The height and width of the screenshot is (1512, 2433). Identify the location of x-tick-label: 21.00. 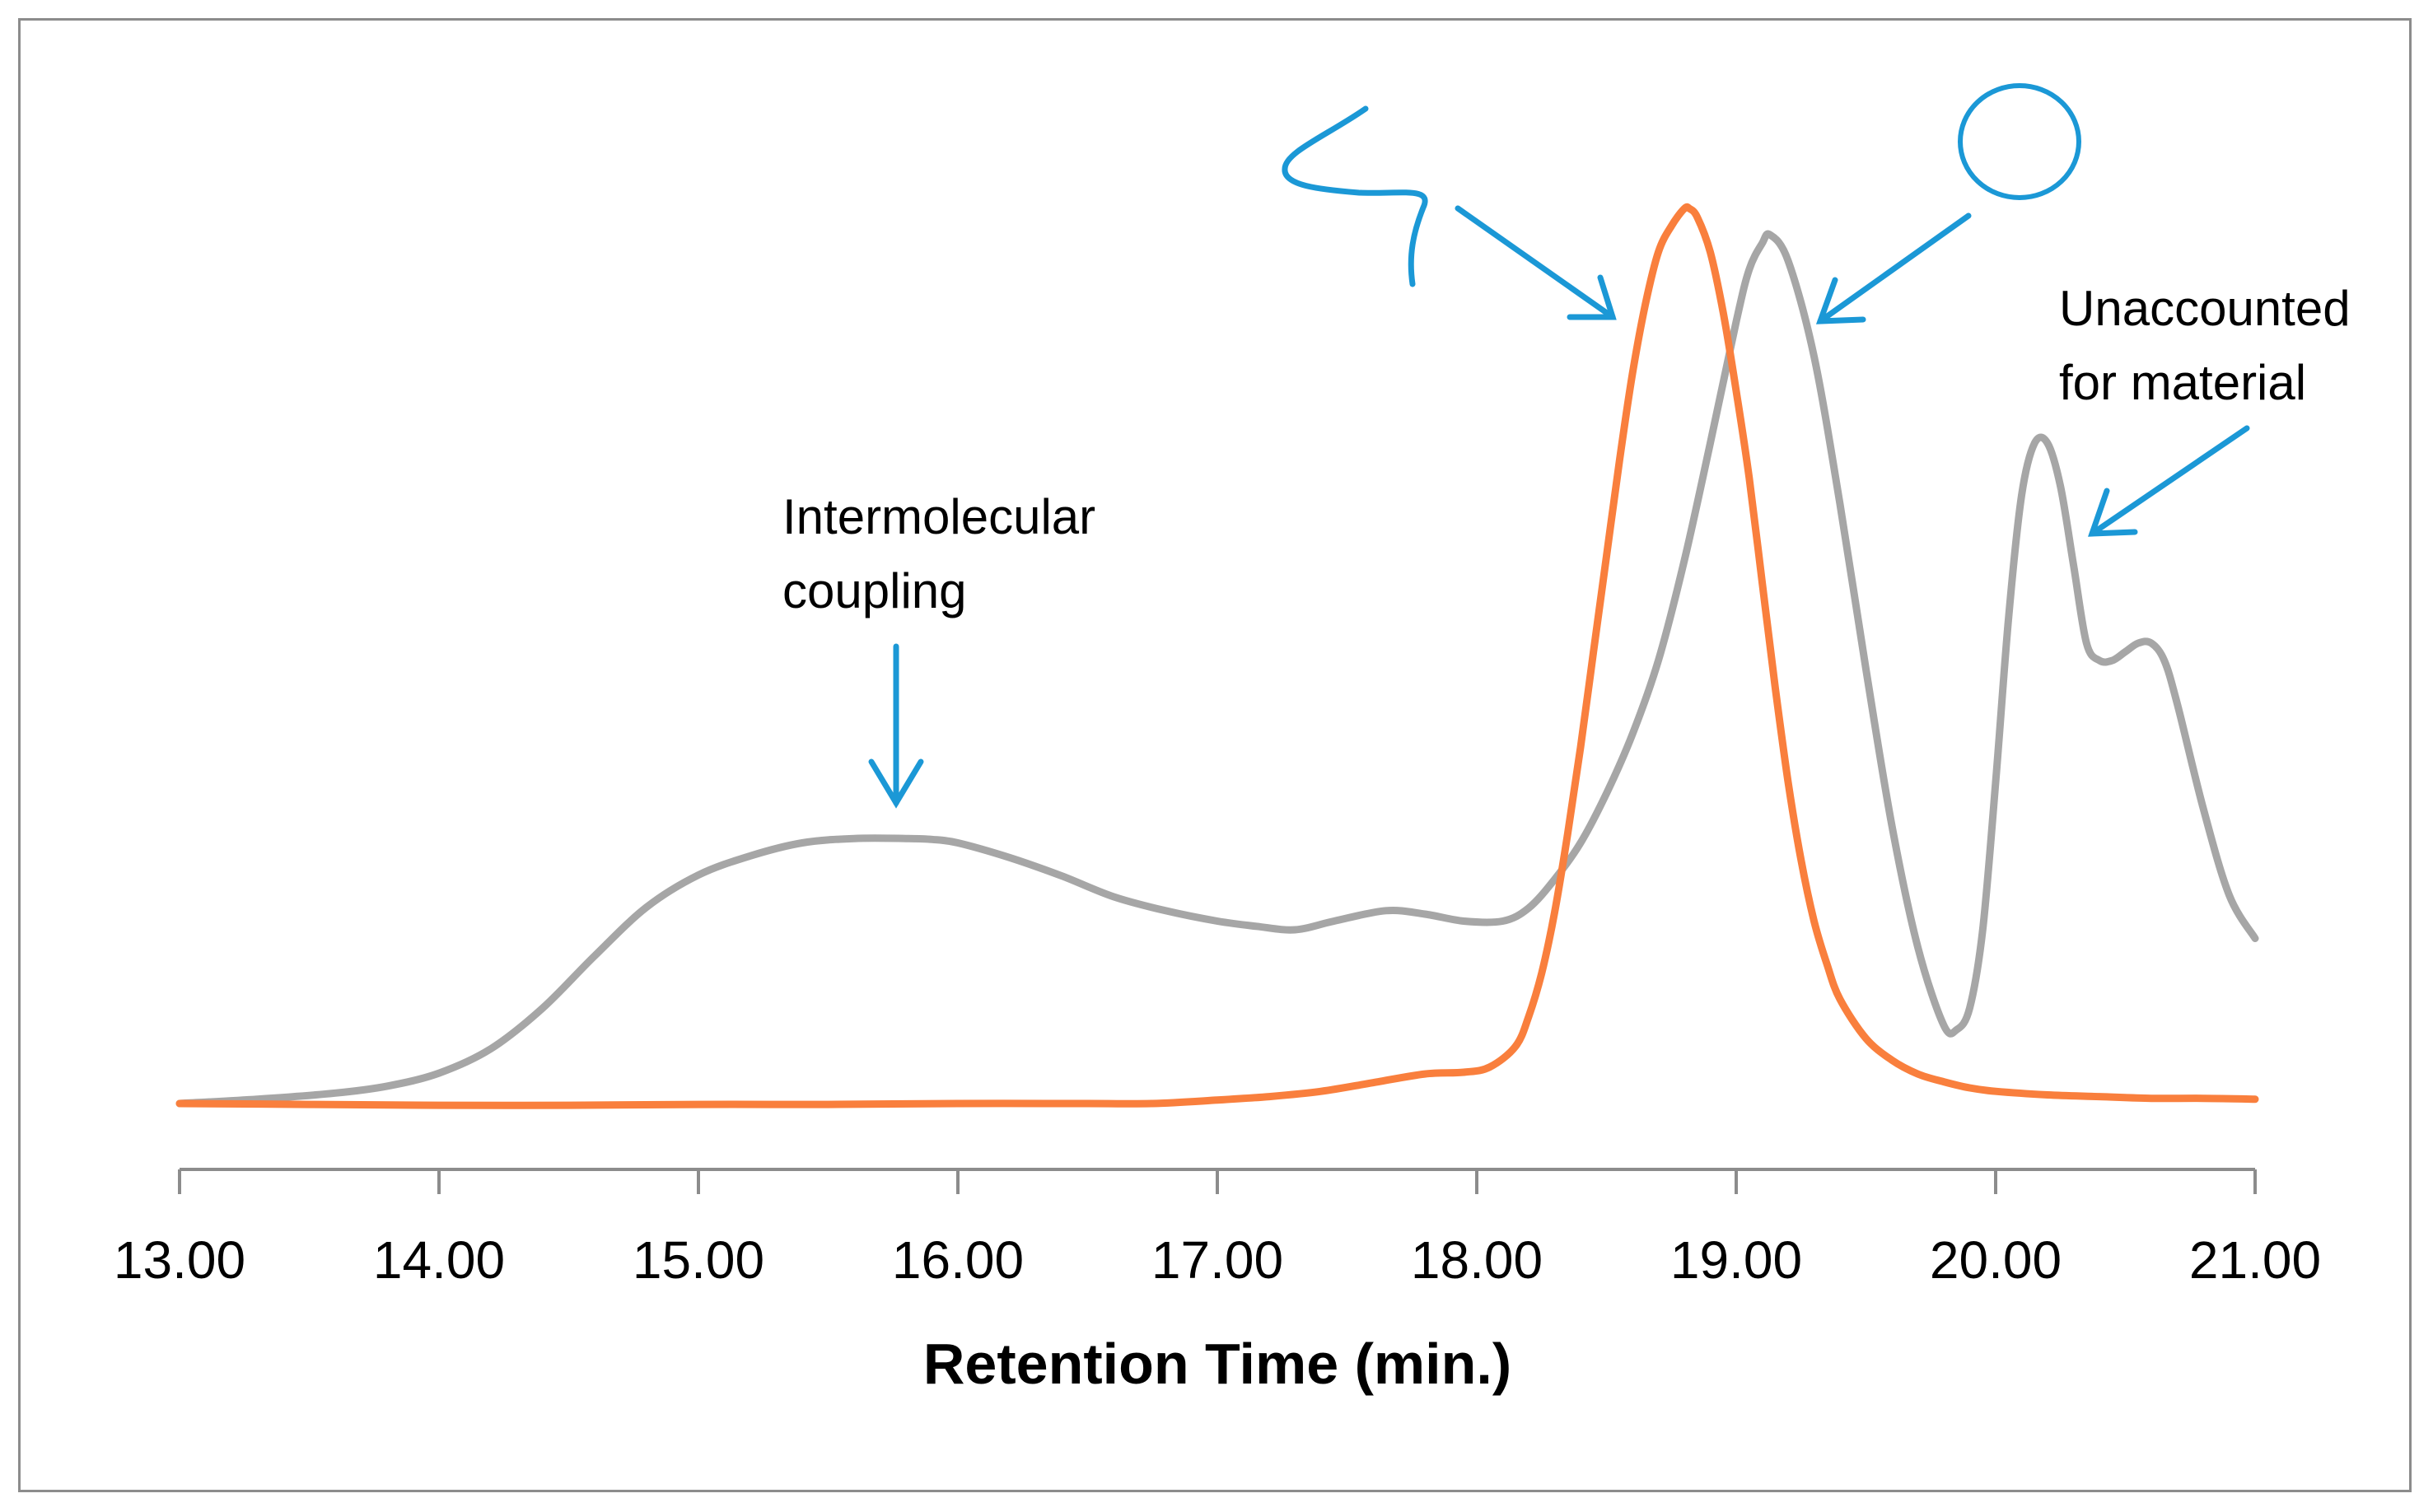
(2255, 1260).